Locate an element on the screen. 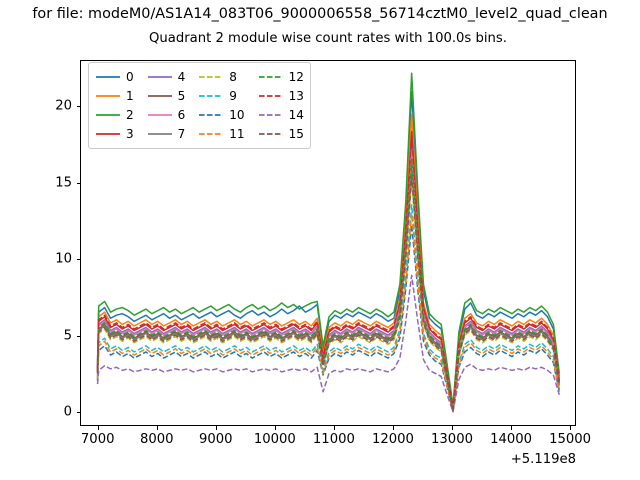 This screenshot has width=640, height=480. legend-label-13: 13 is located at coordinates (296, 96).